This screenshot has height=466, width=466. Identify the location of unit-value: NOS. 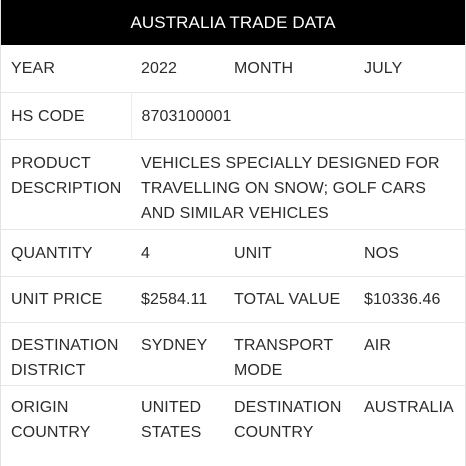
(410, 253).